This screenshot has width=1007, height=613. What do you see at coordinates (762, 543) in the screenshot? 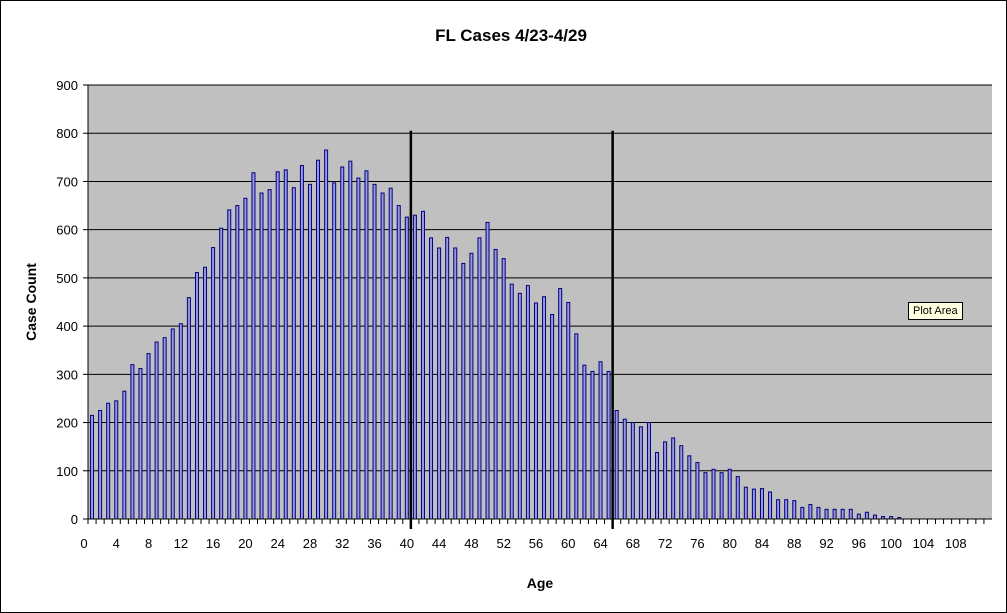
I see `x-tick-label: 84` at bounding box center [762, 543].